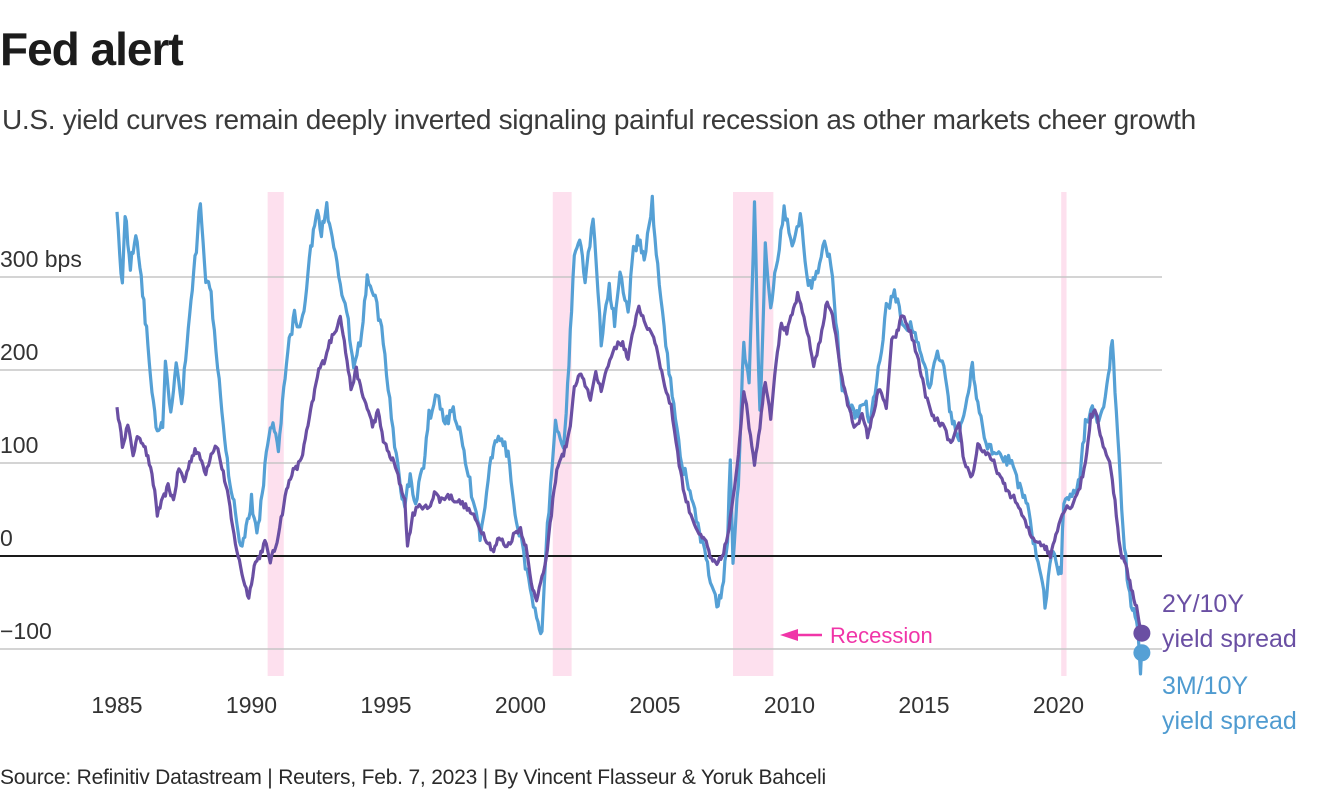 Image resolution: width=1320 pixels, height=800 pixels. I want to click on recession-arrow-icon, so click(789, 635).